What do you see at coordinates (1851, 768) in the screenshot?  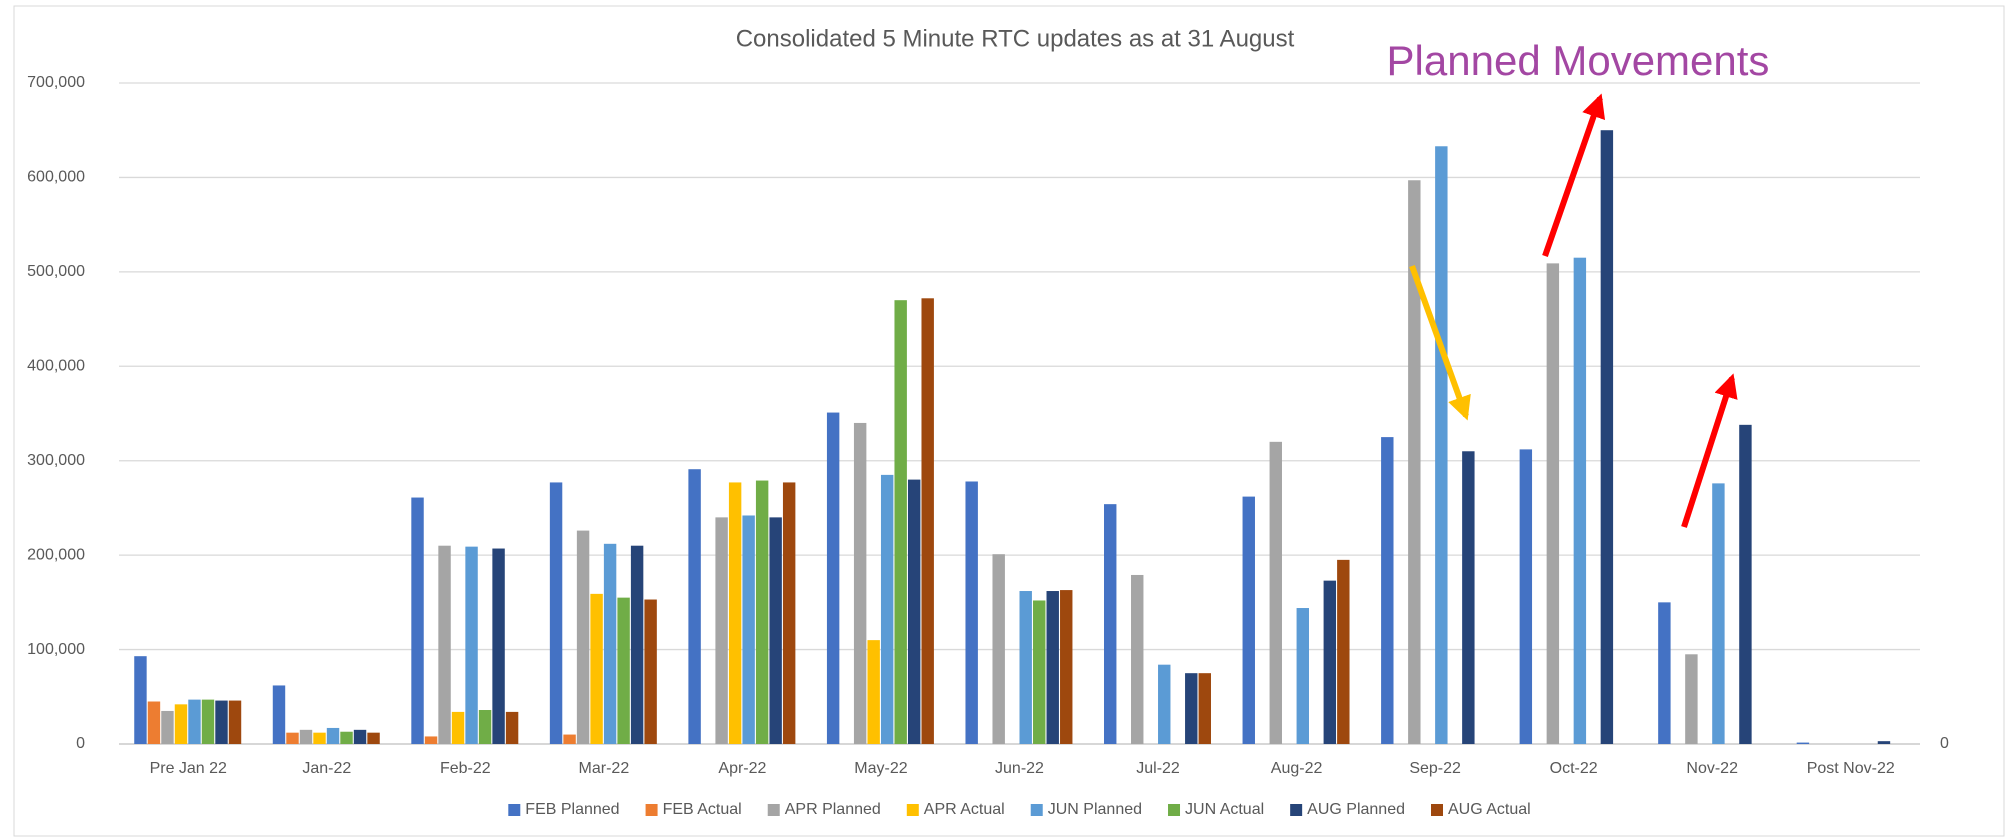 I see `x-tick-label: Post Nov-22` at bounding box center [1851, 768].